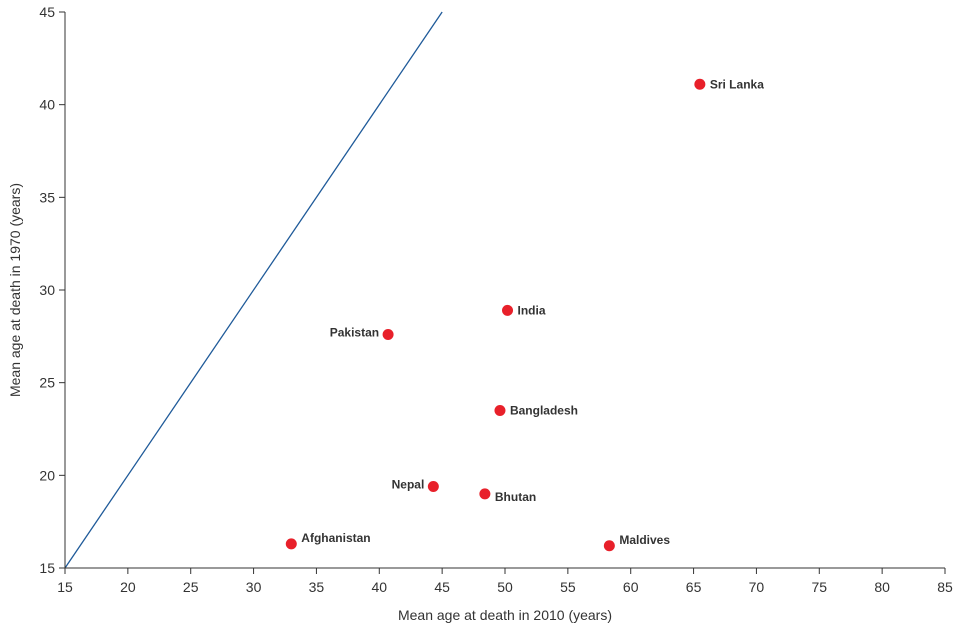  I want to click on x-tick-label: 30, so click(254, 587).